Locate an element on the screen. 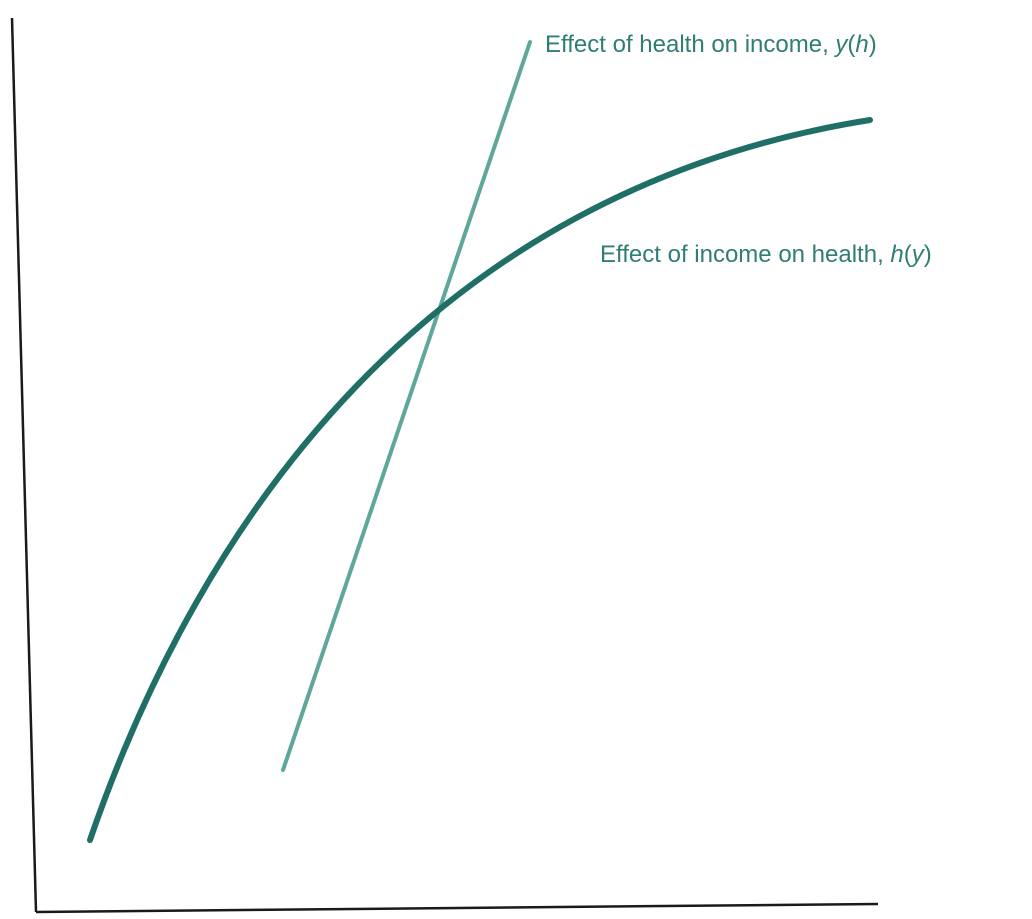 The image size is (1032, 919). health-curve-label: Effect of income on health, h(y) is located at coordinates (766, 254).